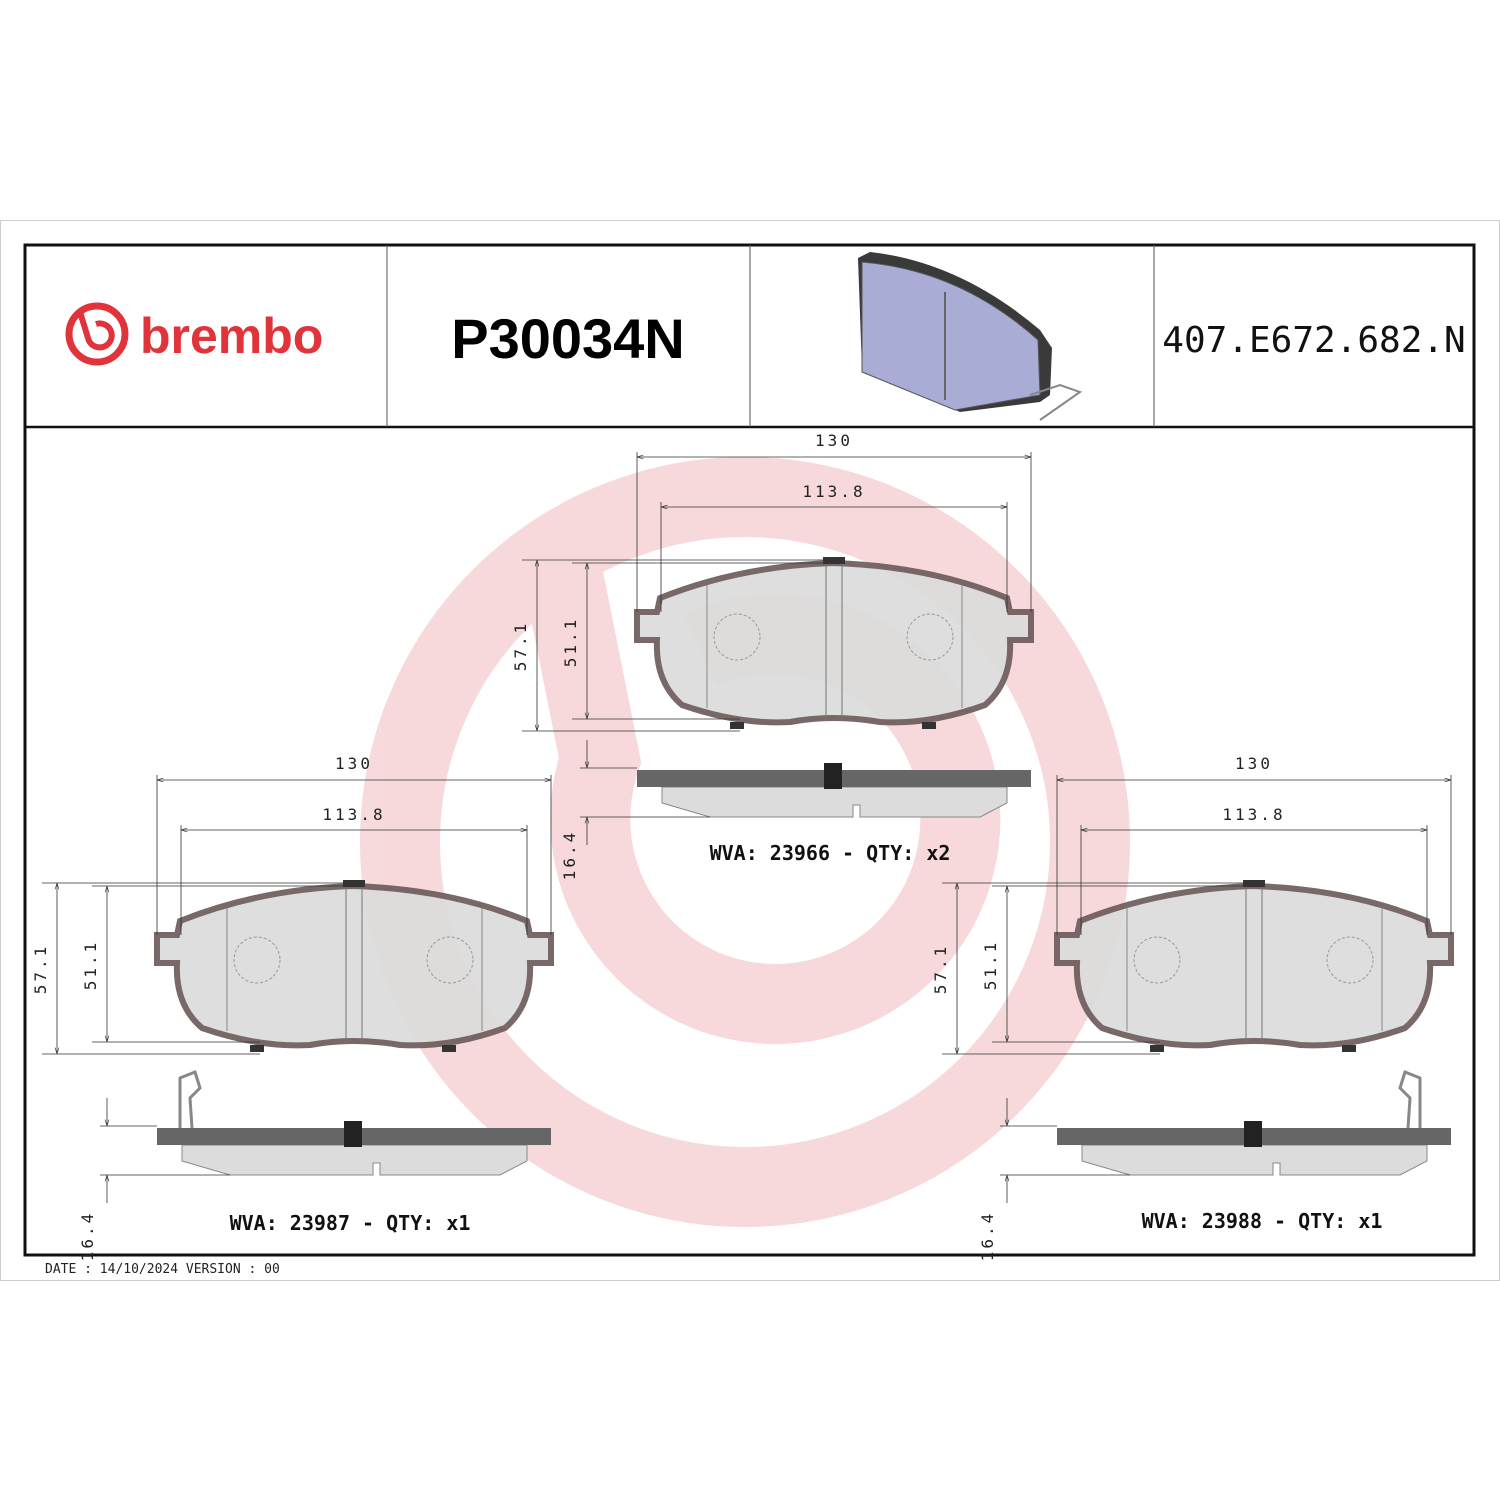 The width and height of the screenshot is (1500, 1500). What do you see at coordinates (162, 1269) in the screenshot?
I see `footer-date-version: DATE : 14/10/2024 VERSION : 00` at bounding box center [162, 1269].